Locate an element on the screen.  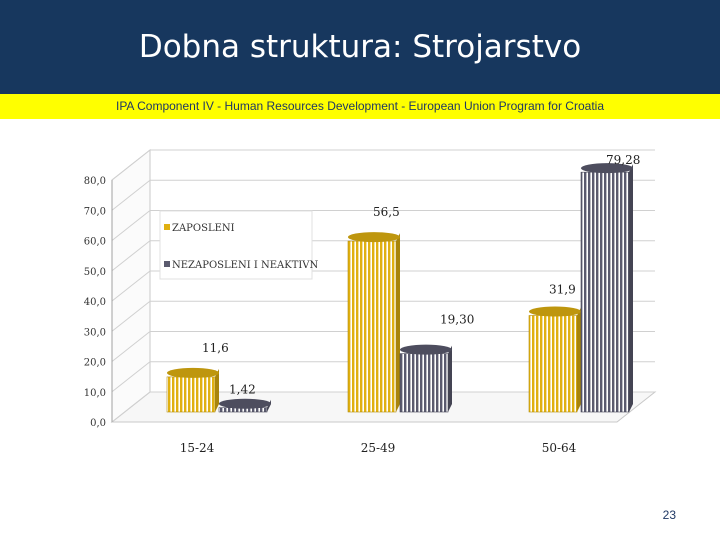
x-tick-label: 50-64 is located at coordinates (559, 448).